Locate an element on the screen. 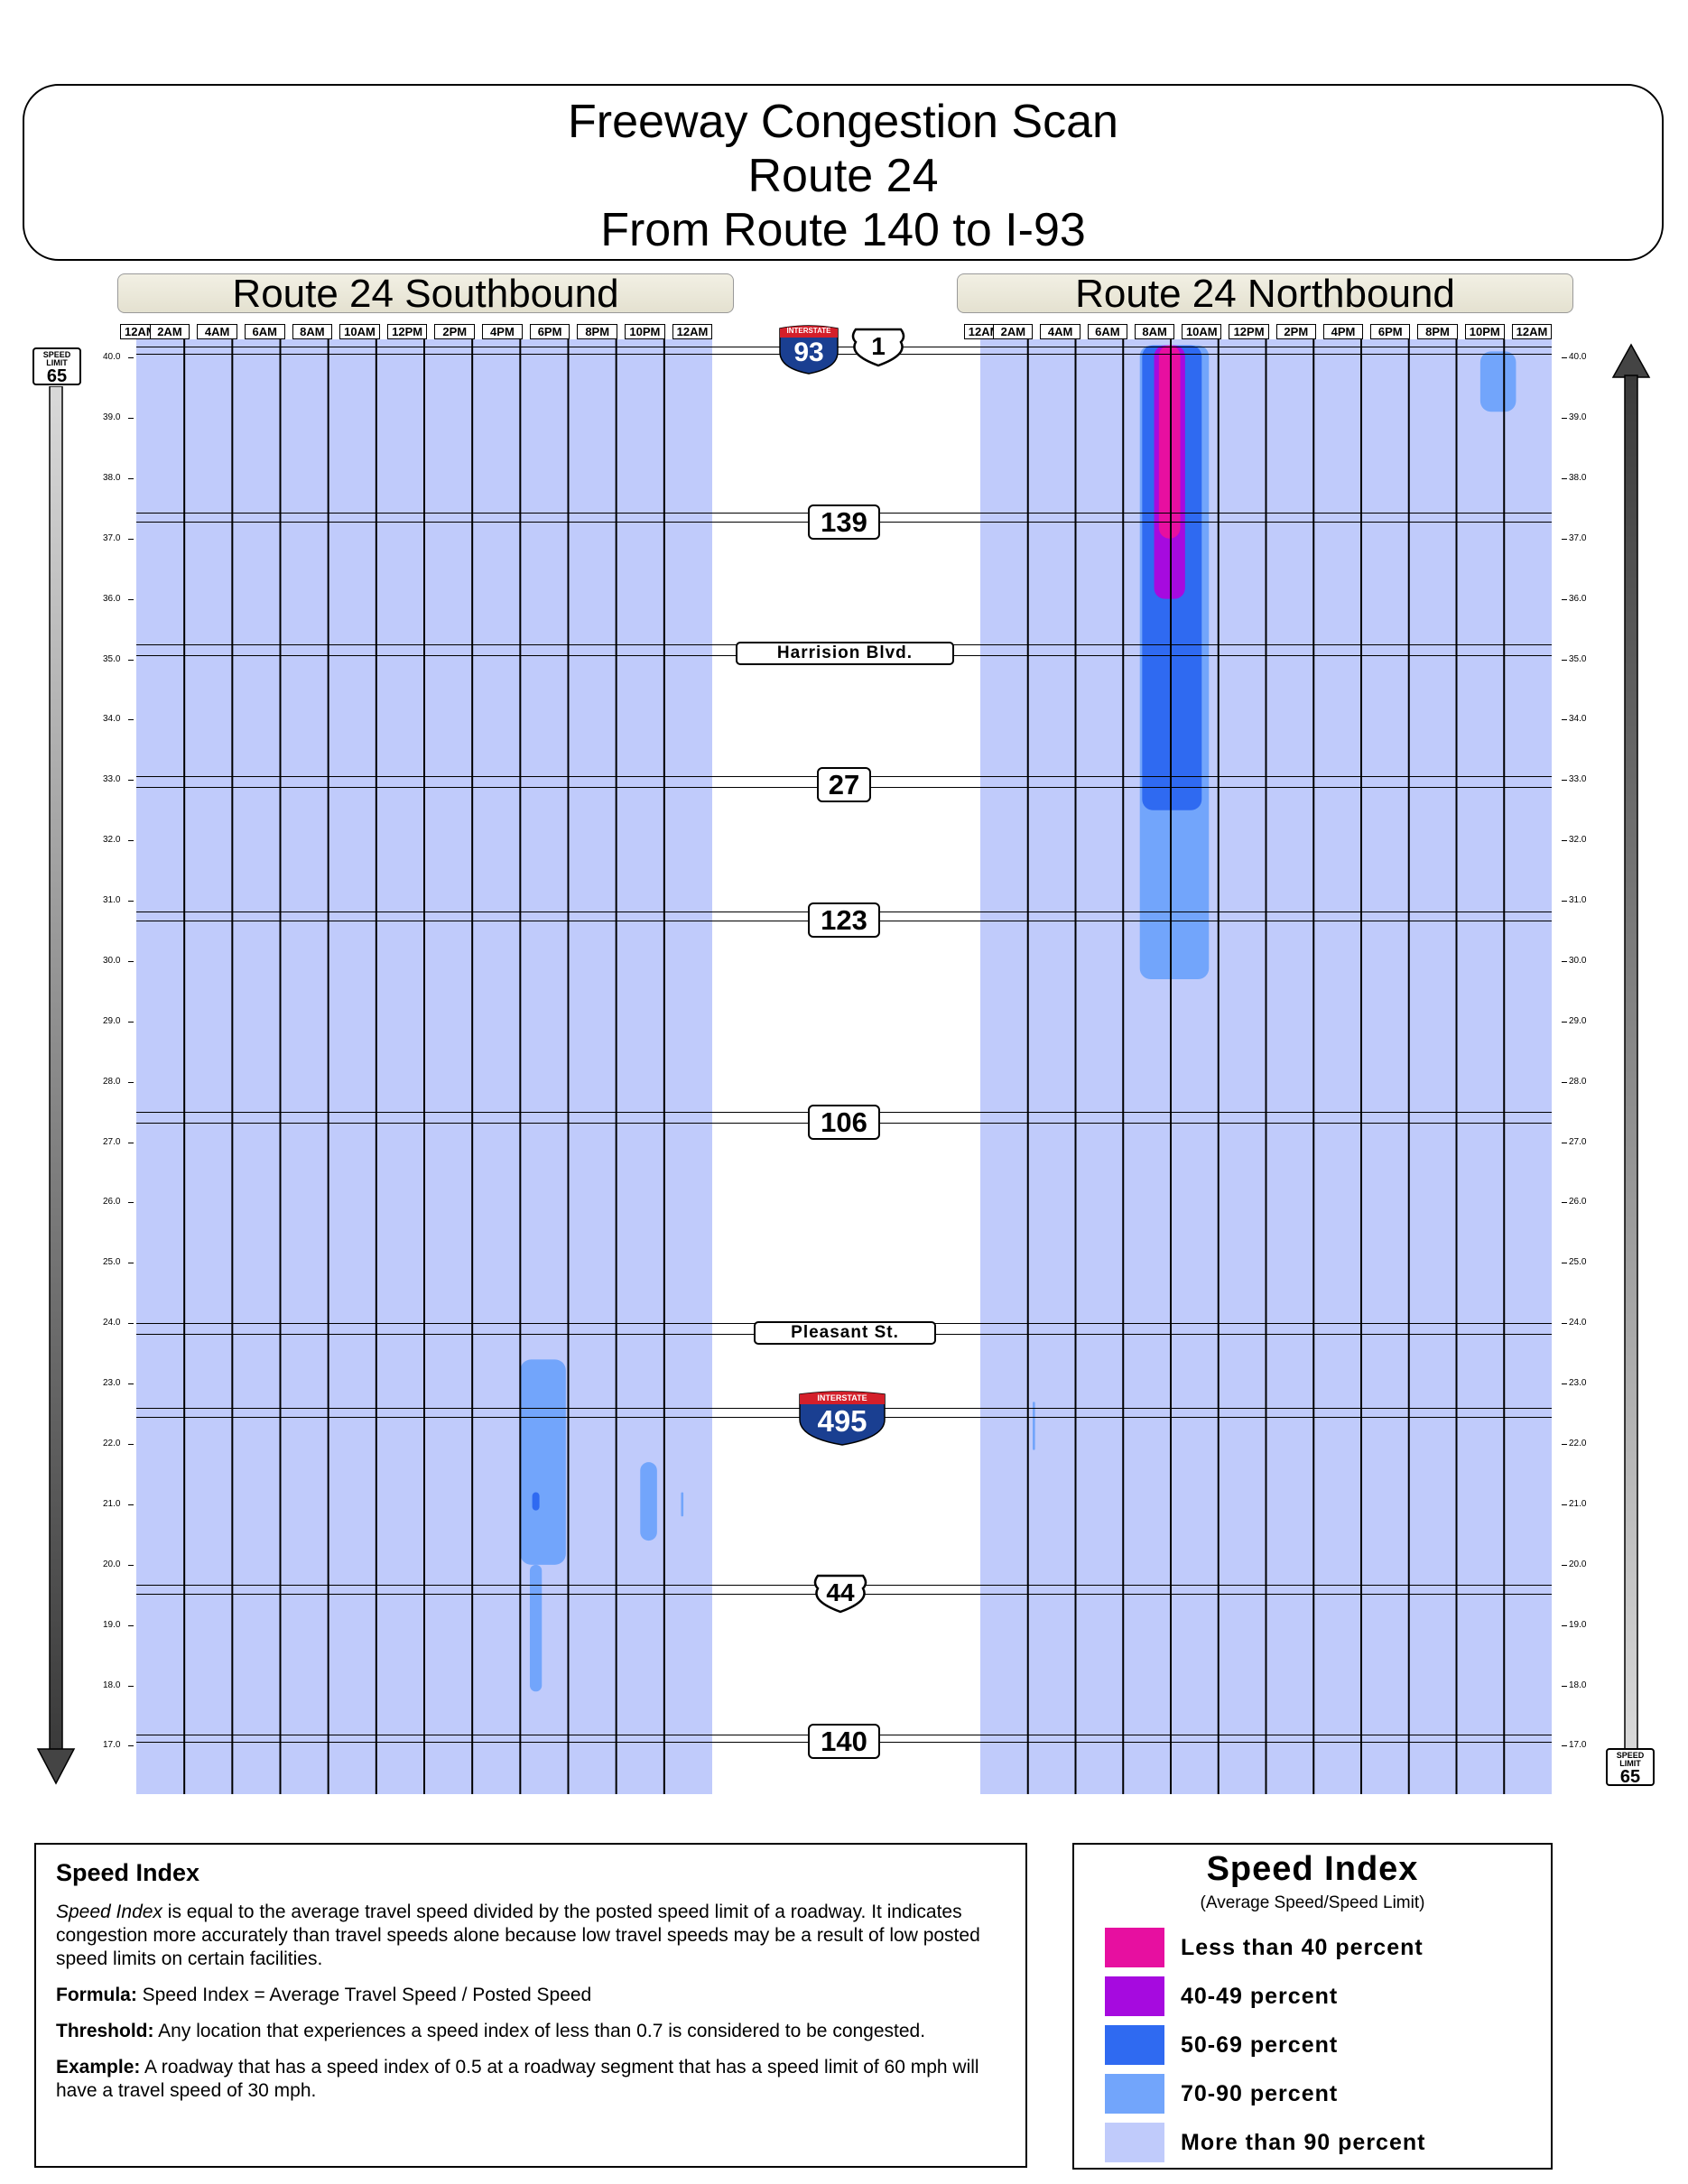  northbound-time-label: 4AM is located at coordinates (1061, 331).